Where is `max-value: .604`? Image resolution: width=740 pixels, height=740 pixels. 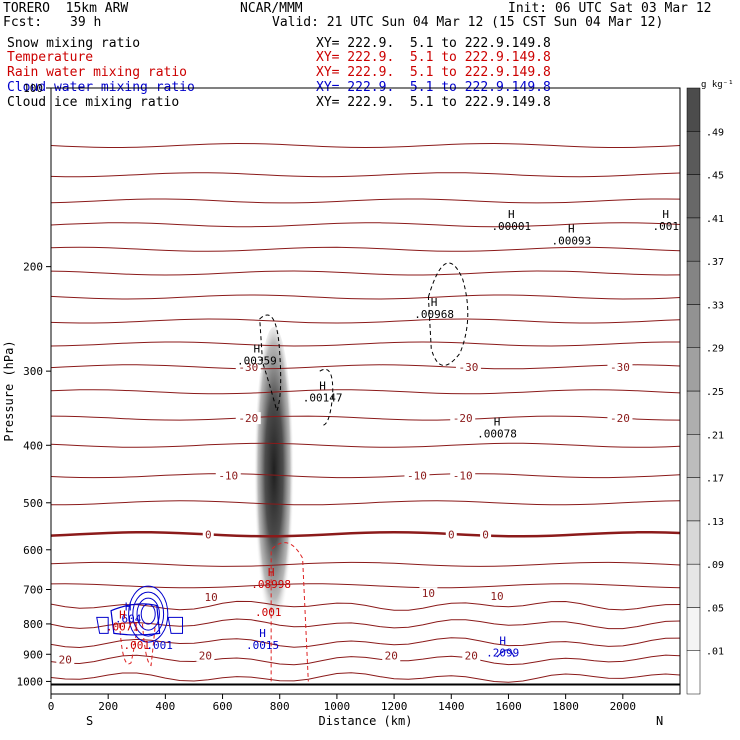
max-value: .604 is located at coordinates (128, 619).